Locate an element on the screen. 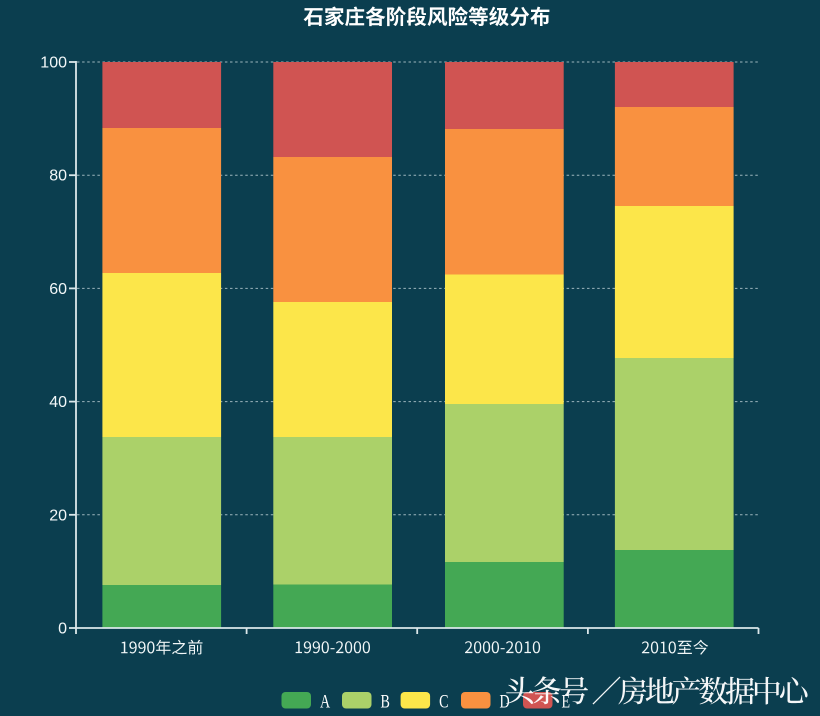 The height and width of the screenshot is (716, 820). svg-text: E is located at coordinates (566, 701).